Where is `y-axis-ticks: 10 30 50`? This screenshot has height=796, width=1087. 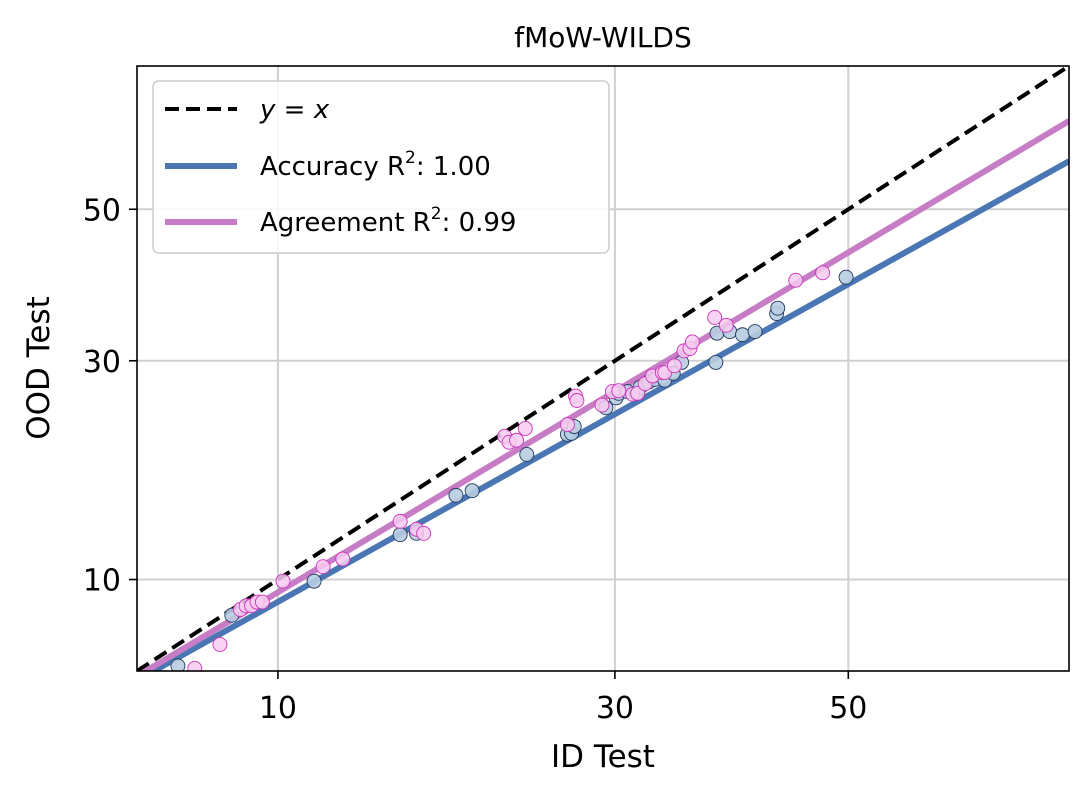
y-axis-ticks: 10 30 50 is located at coordinates (110, 396).